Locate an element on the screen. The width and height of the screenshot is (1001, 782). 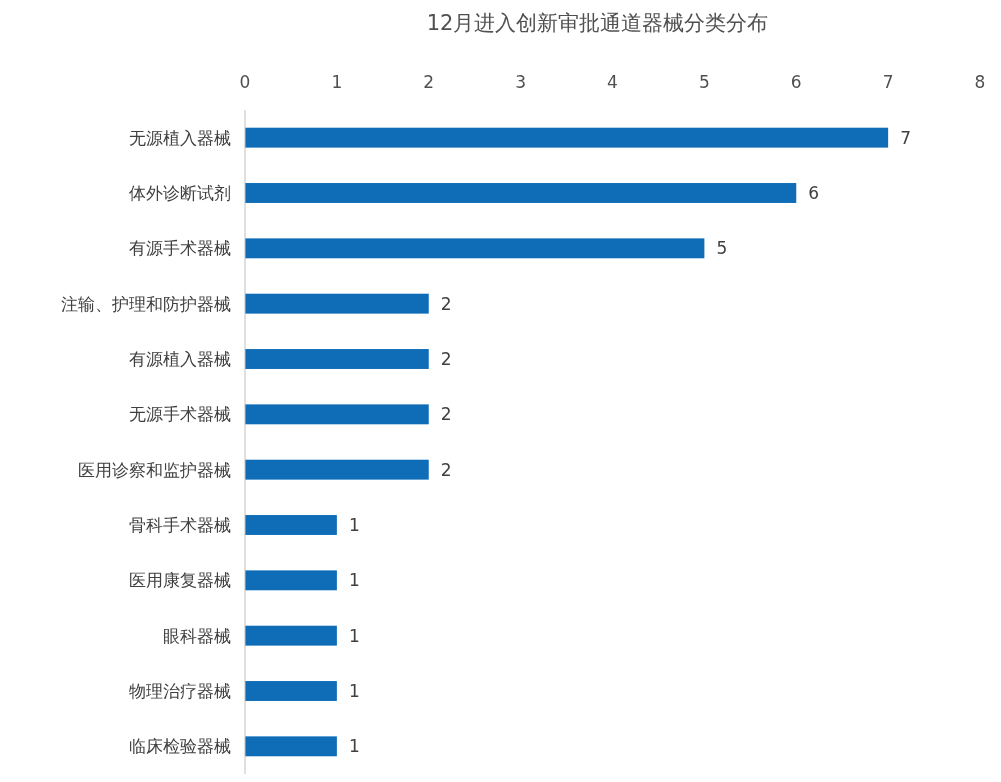
y-tick-label: 无源植入器械 is located at coordinates (180, 137).